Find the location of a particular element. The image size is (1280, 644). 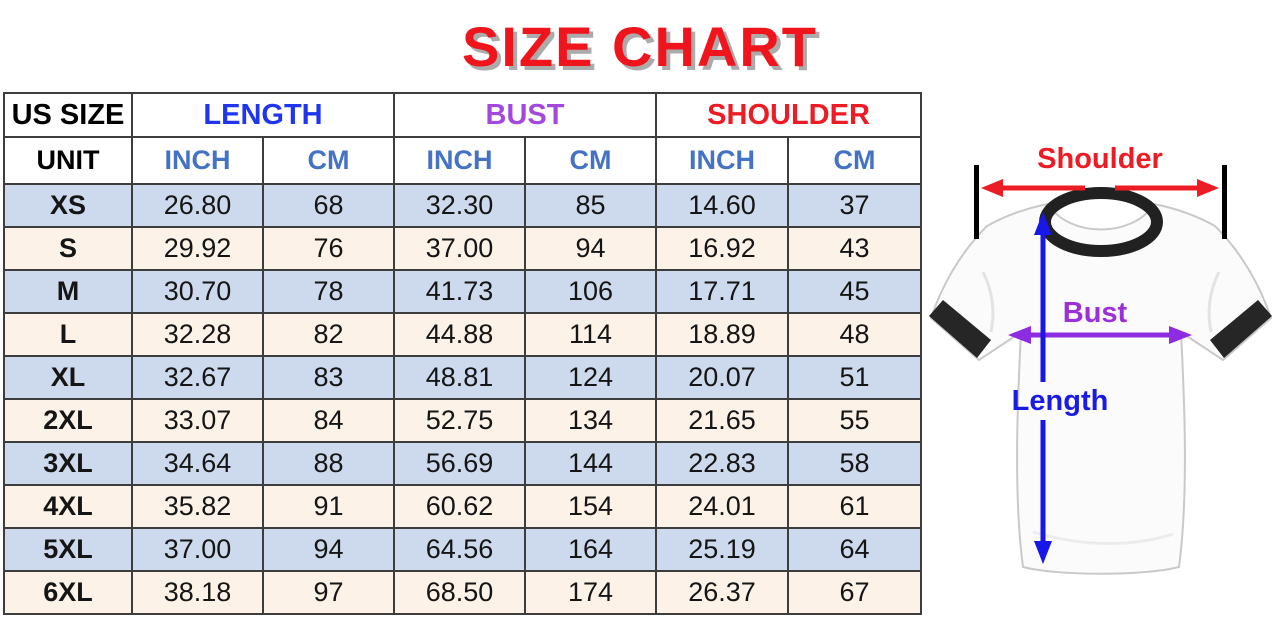

length-measure-label: Length is located at coordinates (1059, 401).